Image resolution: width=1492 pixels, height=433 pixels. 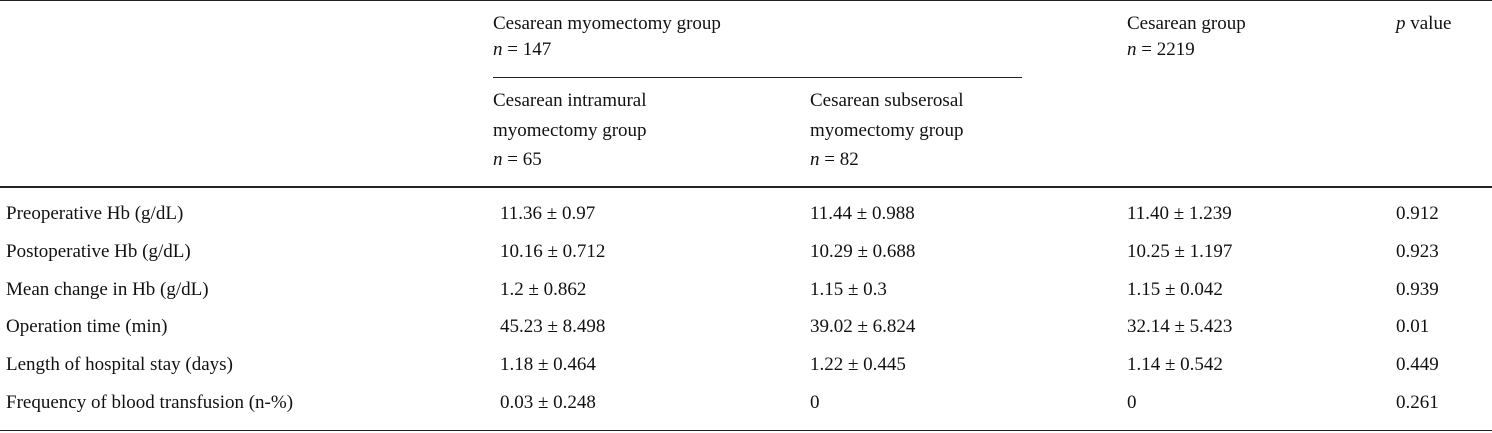 I want to click on cell: 0.939, so click(x=1417, y=289).